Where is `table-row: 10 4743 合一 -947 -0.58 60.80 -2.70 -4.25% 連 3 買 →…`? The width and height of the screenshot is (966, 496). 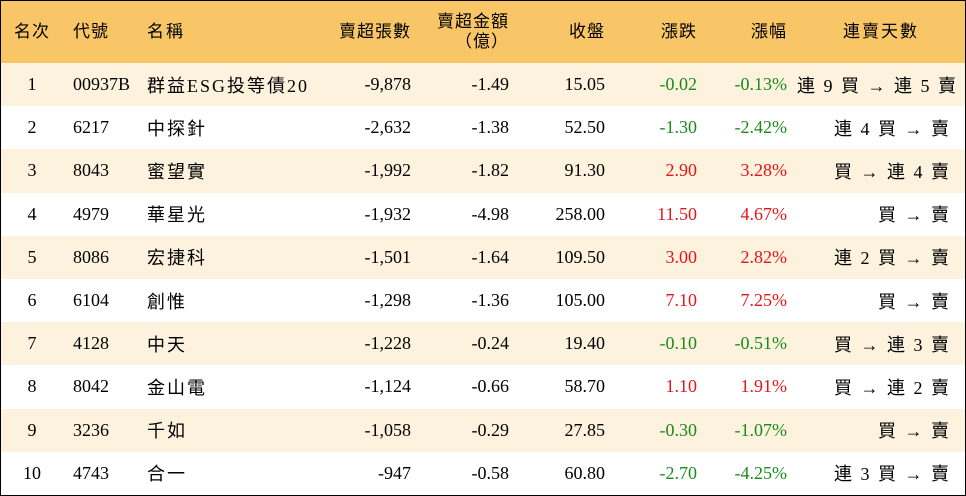 table-row: 10 4743 合一 -947 -0.58 60.80 -2.70 -4.25% 連 3 買 →… is located at coordinates (483, 473).